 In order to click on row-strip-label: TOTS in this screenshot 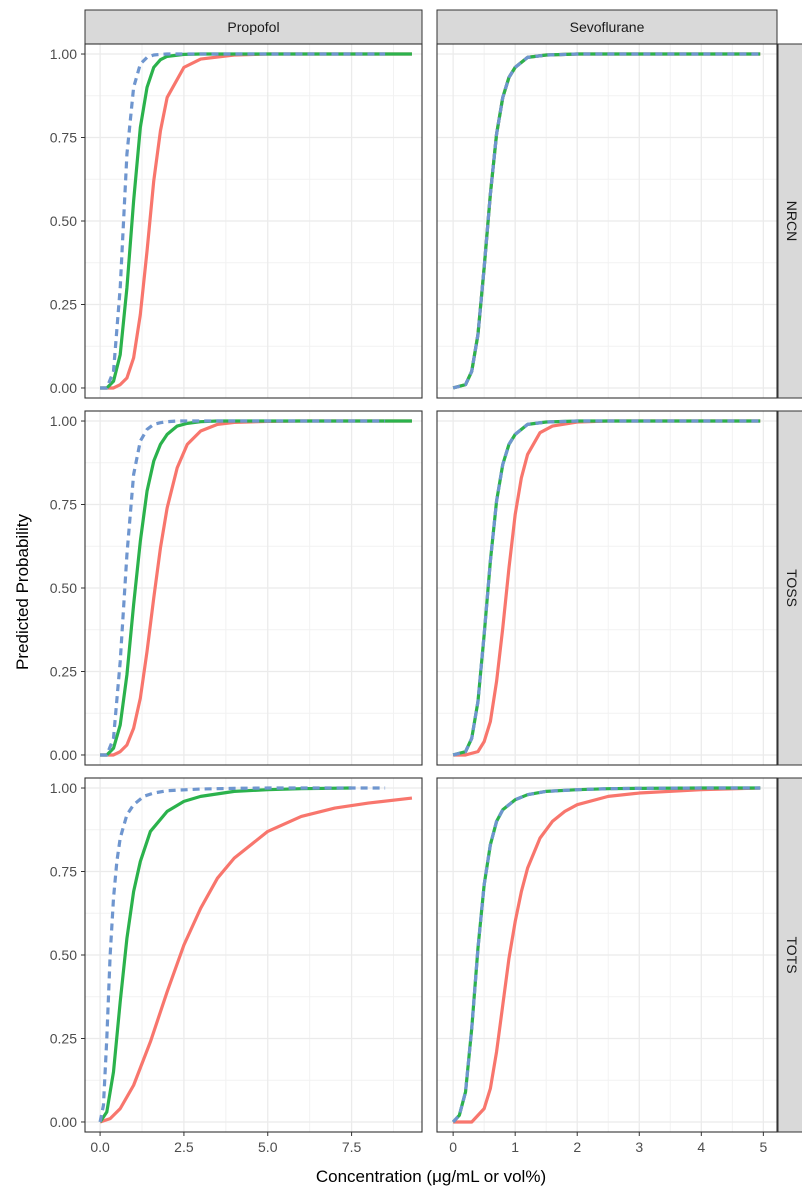, I will do `click(792, 954)`.